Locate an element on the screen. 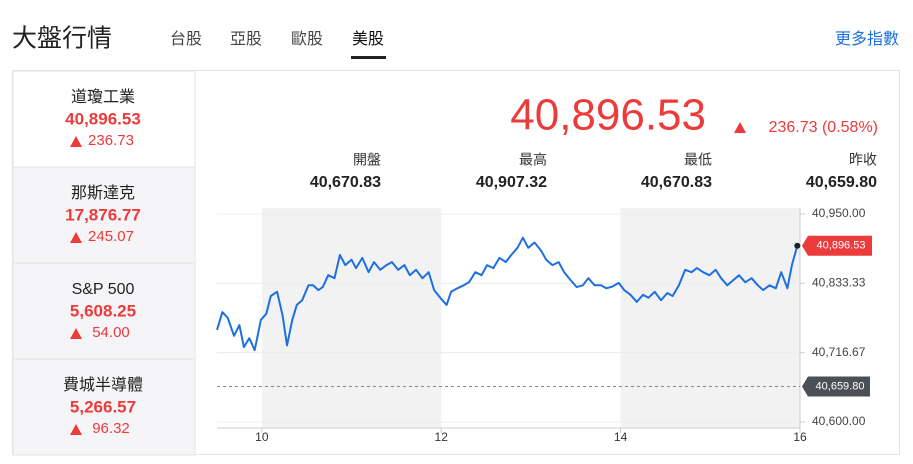 This screenshot has width=913, height=464. tab: 亞股 is located at coordinates (246, 39).